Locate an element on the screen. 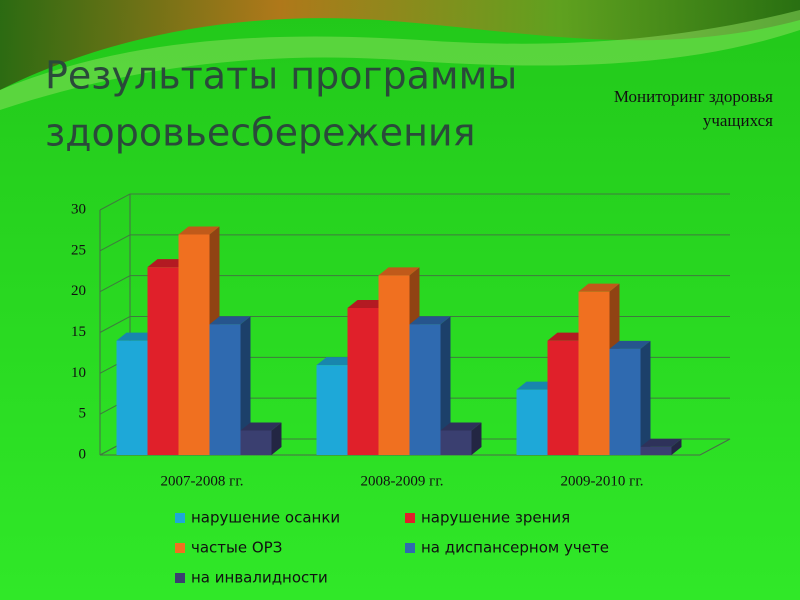 The image size is (800, 600). slide-title-line: здоровьесбережения is located at coordinates (260, 133).